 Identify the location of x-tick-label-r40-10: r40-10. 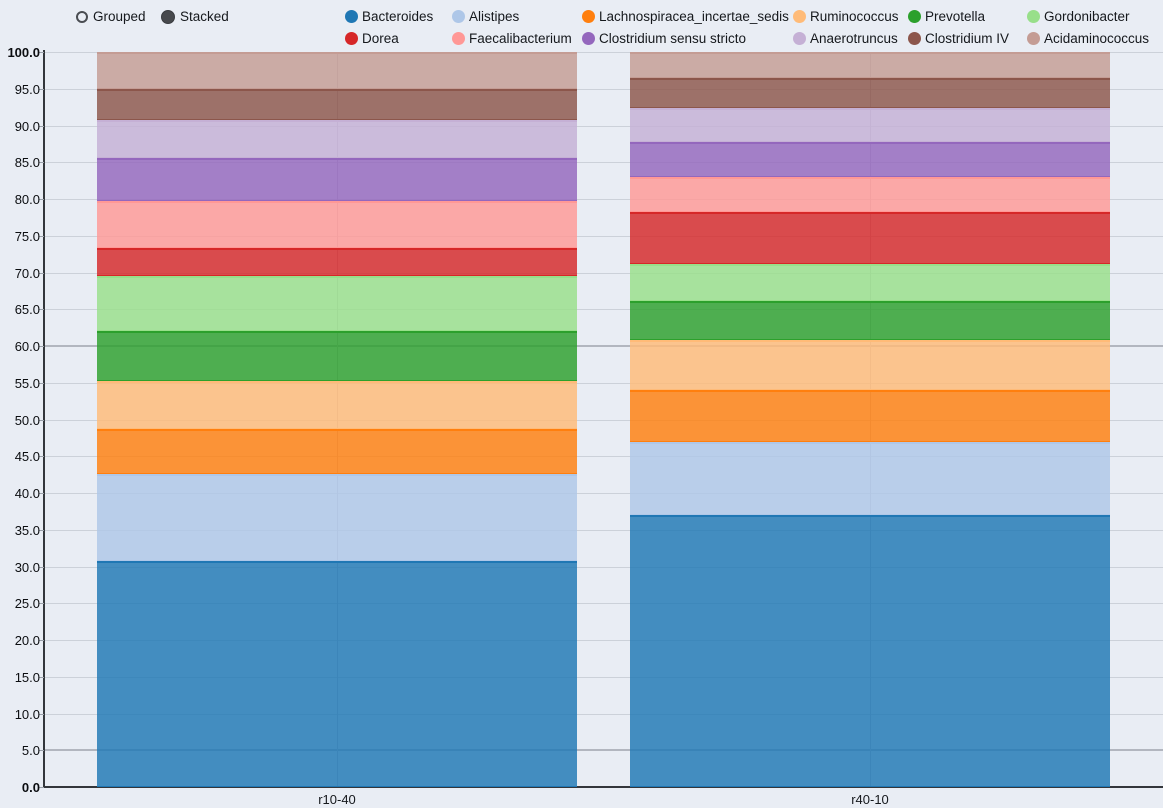
(870, 799).